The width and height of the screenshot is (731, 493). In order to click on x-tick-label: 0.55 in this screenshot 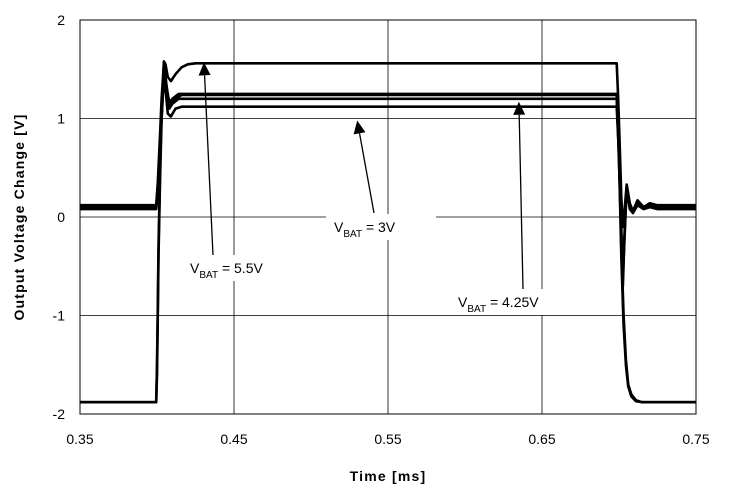, I will do `click(387, 439)`.